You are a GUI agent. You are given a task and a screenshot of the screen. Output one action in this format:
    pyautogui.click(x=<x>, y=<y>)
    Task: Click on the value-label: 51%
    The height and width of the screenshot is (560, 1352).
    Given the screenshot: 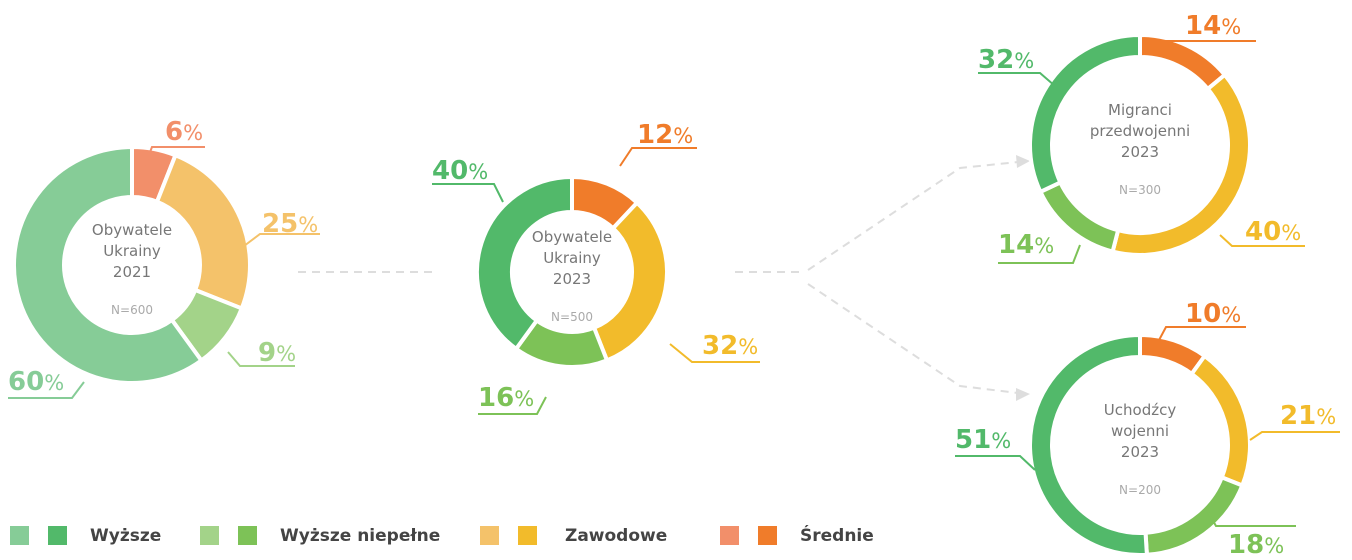 What is the action you would take?
    pyautogui.click(x=983, y=440)
    